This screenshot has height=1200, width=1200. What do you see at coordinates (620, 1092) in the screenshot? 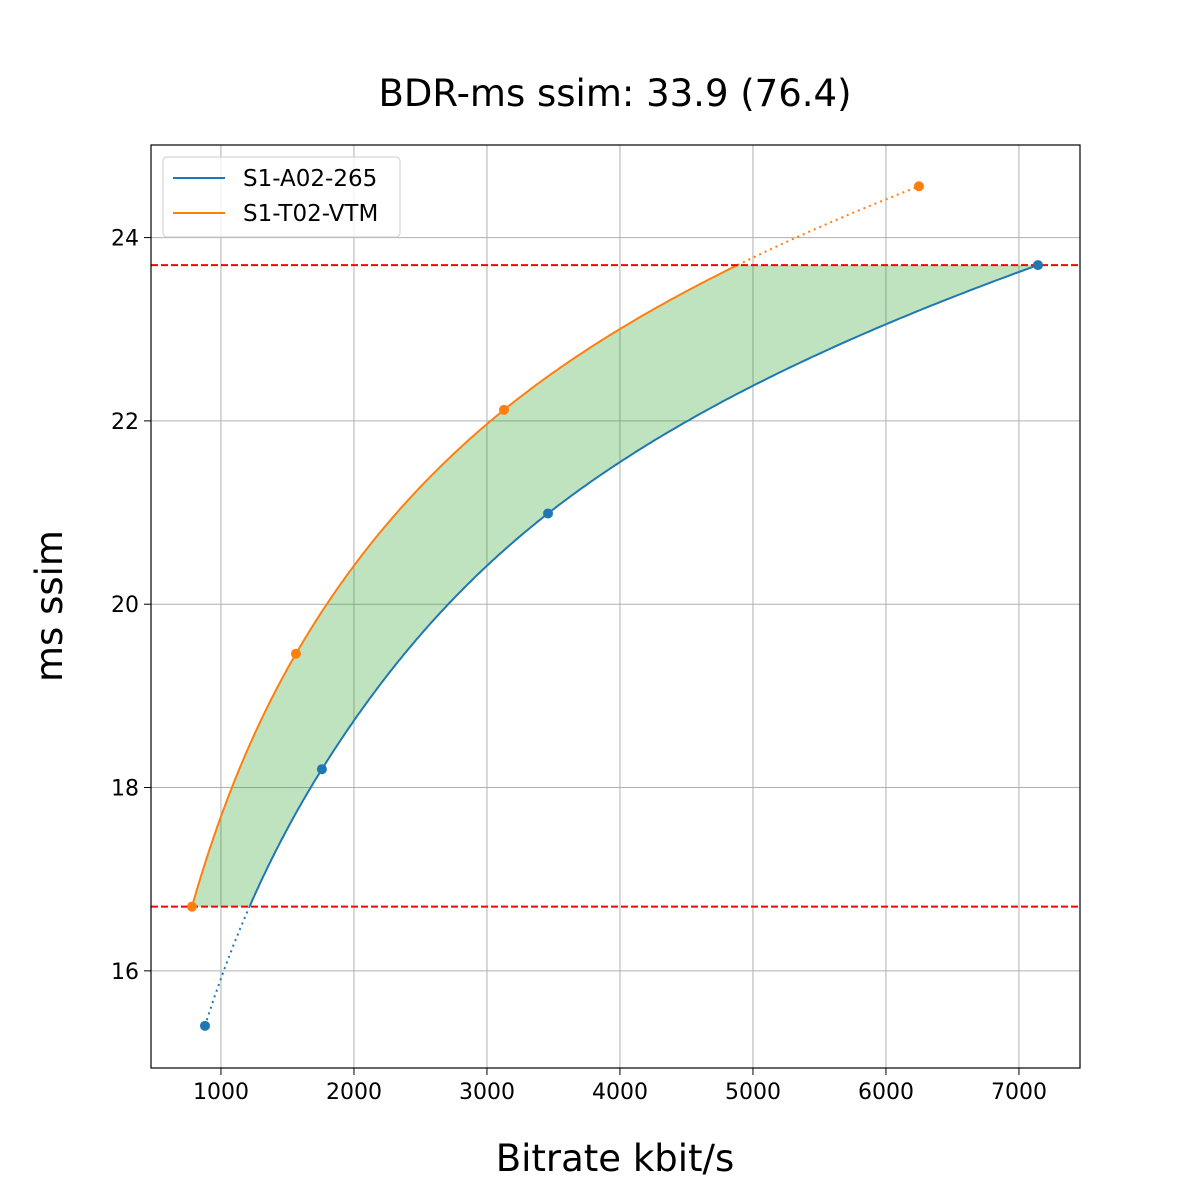
I see `x-tick-label: 4000` at bounding box center [620, 1092].